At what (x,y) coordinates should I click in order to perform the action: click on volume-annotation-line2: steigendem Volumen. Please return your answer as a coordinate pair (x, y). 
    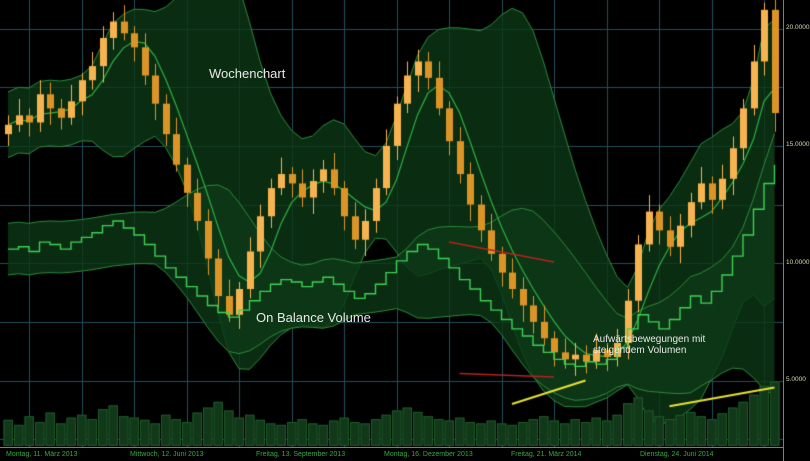
    Looking at the image, I should click on (640, 350).